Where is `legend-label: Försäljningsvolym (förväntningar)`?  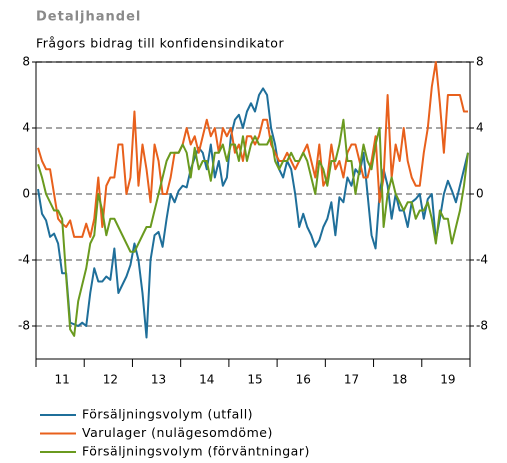
legend-label: Försäljningsvolym (förväntningar) is located at coordinates (196, 451).